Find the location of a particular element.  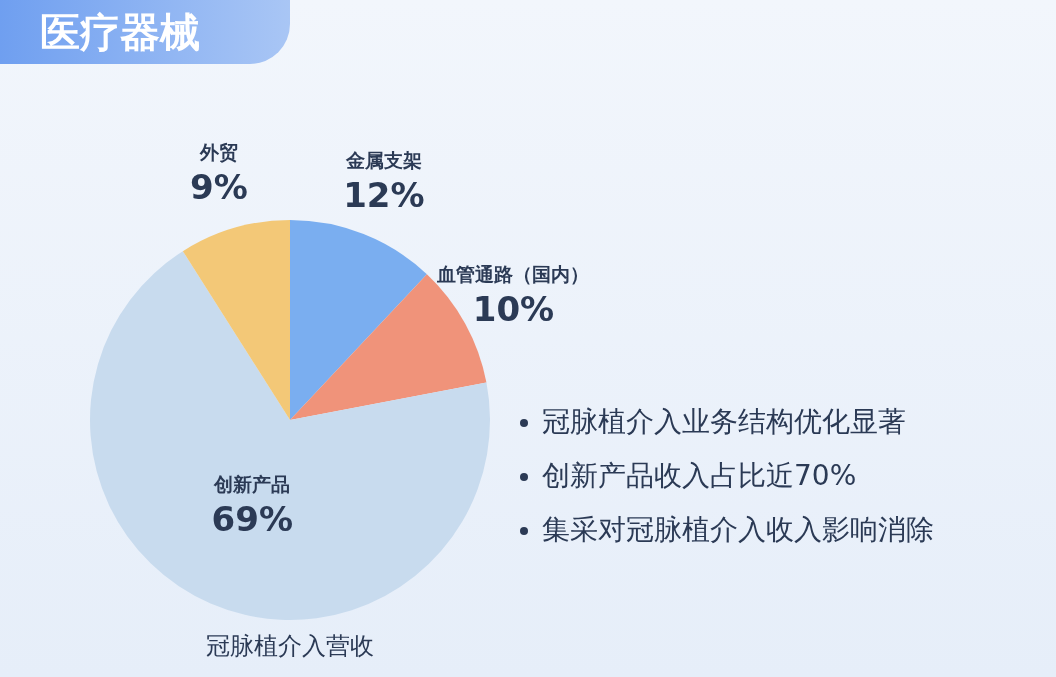

data-label: 10% is located at coordinates (513, 309).